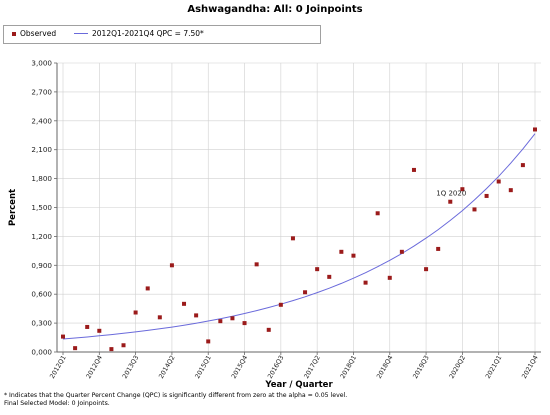  Describe the element at coordinates (148, 33) in the screenshot. I see `legend-fit-label: 2012Q1-2021Q4 QPC = 7.50*` at that location.